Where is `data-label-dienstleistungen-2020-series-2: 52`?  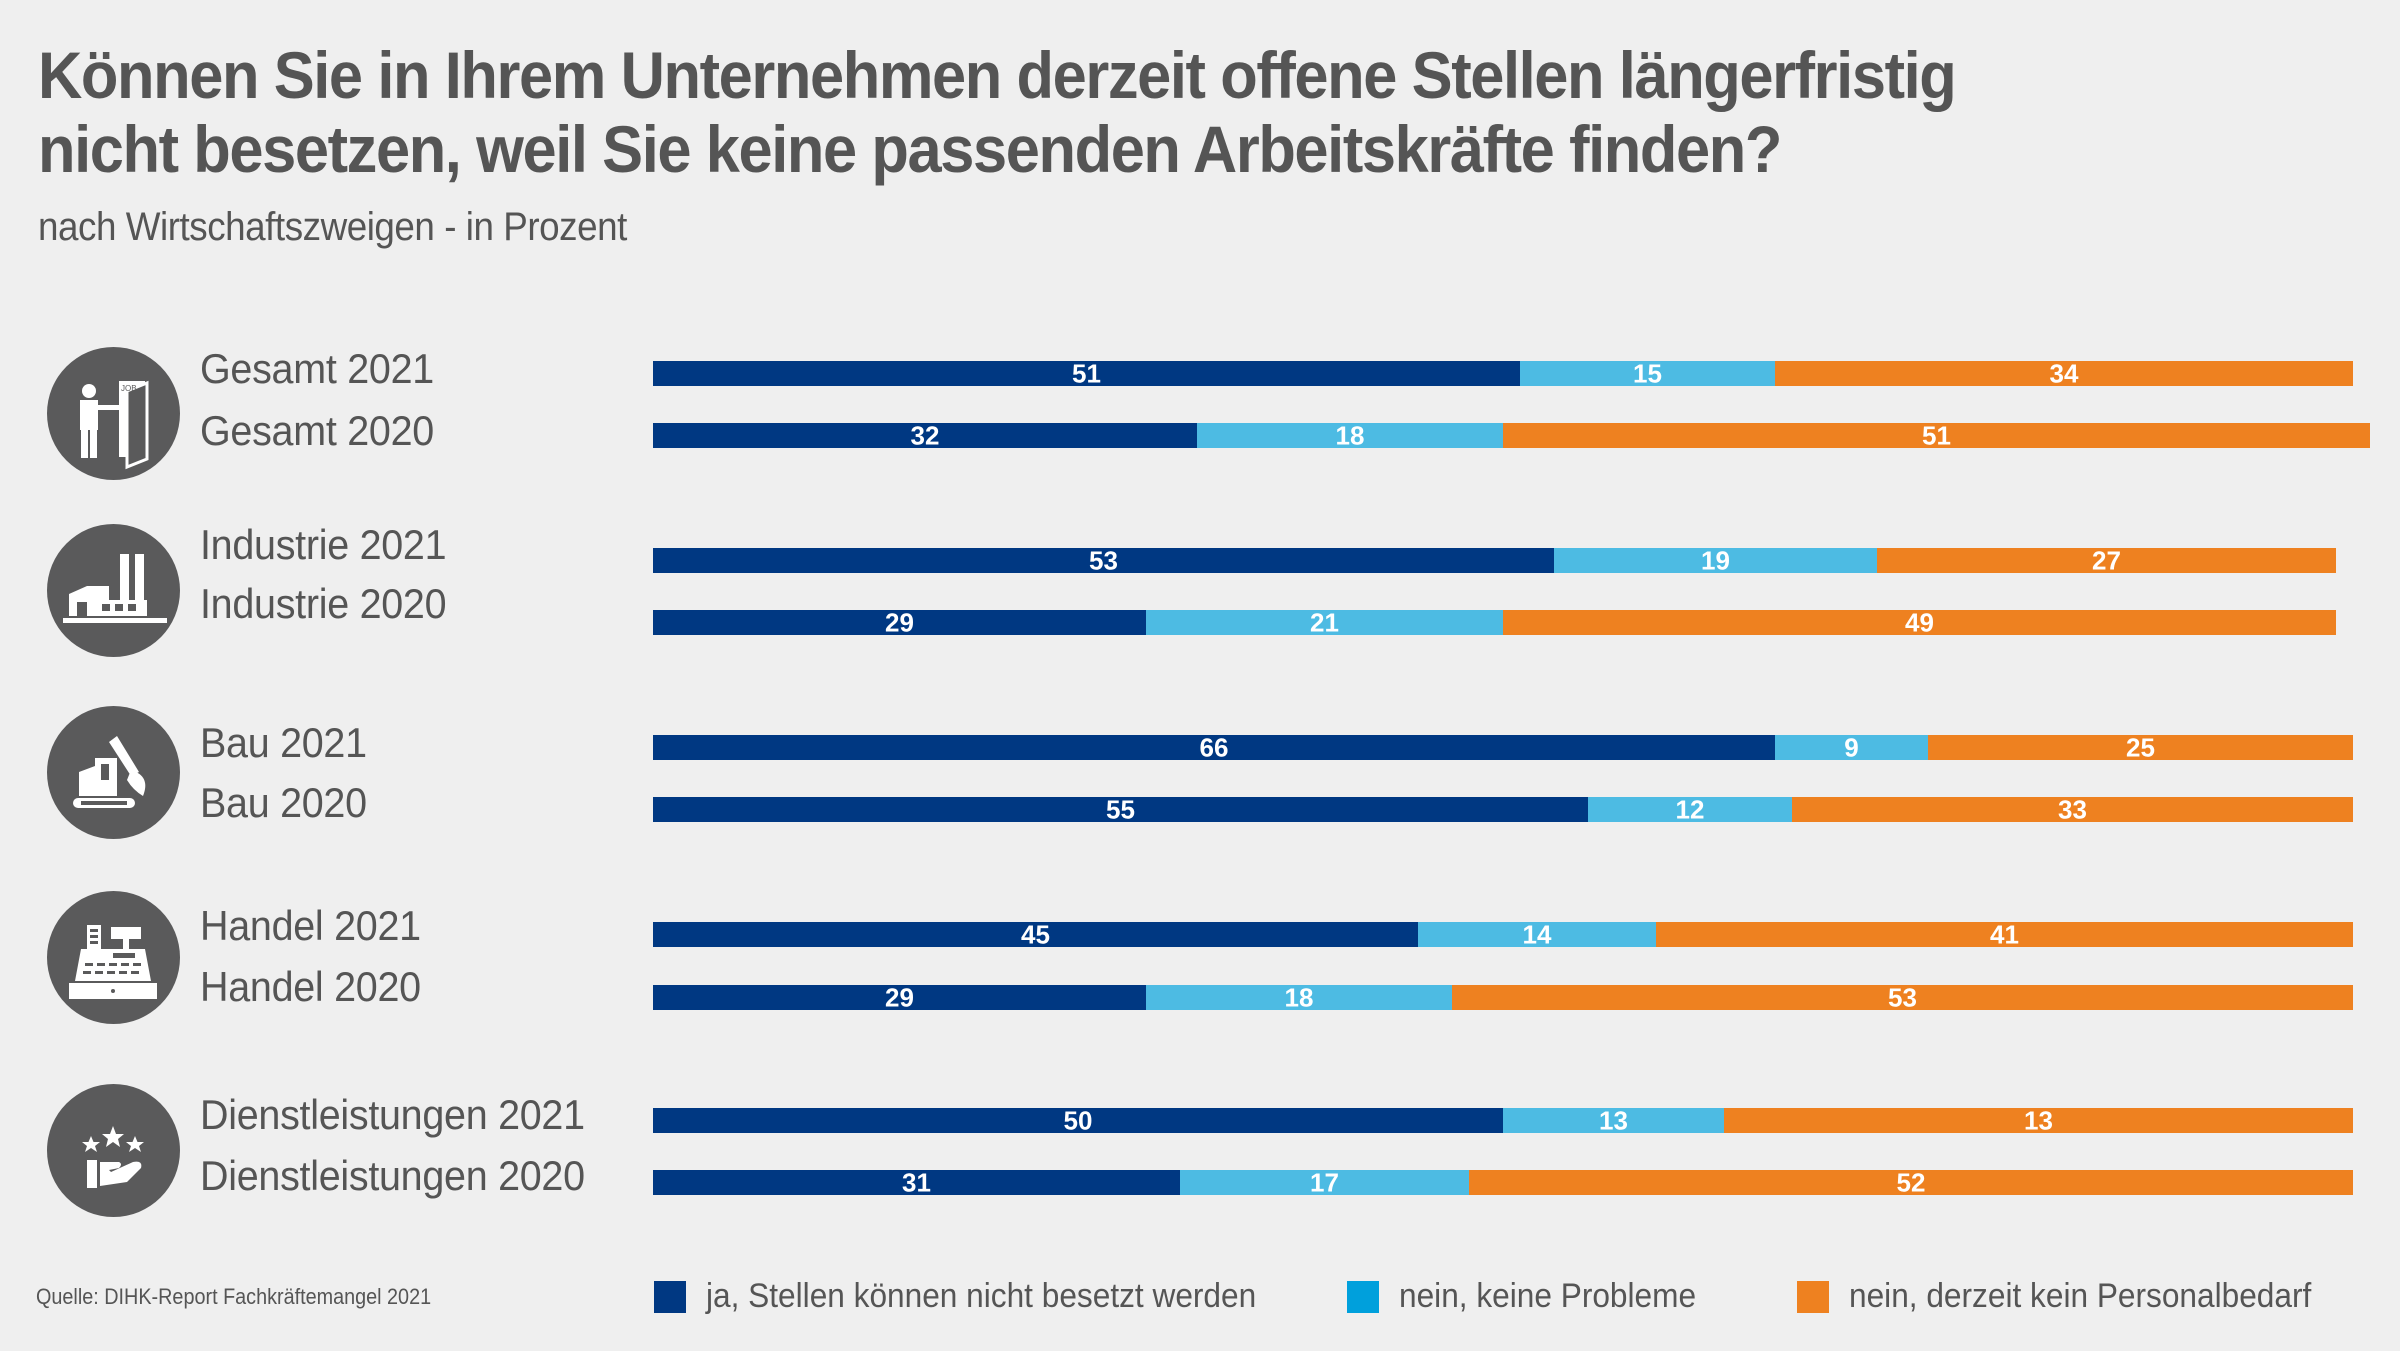
data-label-dienstleistungen-2020-series-2: 52 is located at coordinates (1911, 1183).